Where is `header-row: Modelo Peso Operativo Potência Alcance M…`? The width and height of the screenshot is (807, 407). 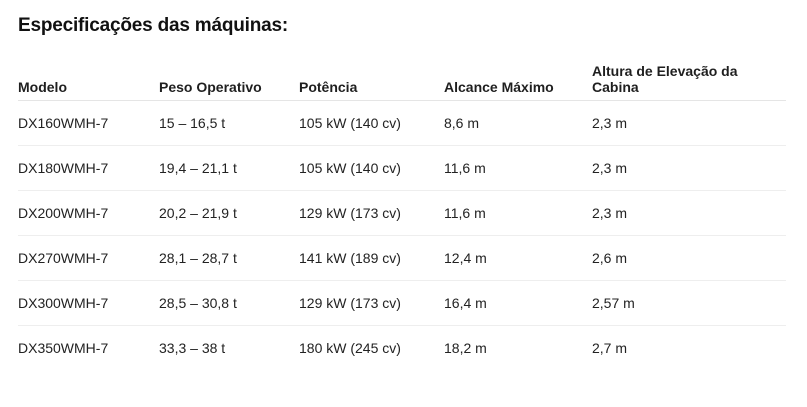
header-row: Modelo Peso Operativo Potência Alcance M… is located at coordinates (402, 78).